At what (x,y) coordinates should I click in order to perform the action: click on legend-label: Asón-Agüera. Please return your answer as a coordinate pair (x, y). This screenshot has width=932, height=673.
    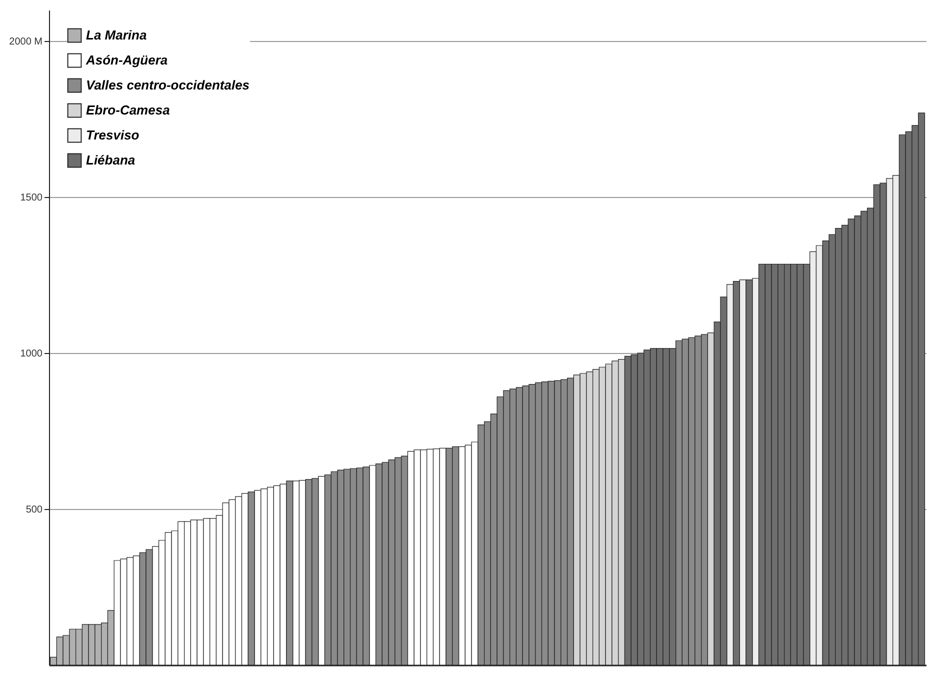
    Looking at the image, I should click on (126, 60).